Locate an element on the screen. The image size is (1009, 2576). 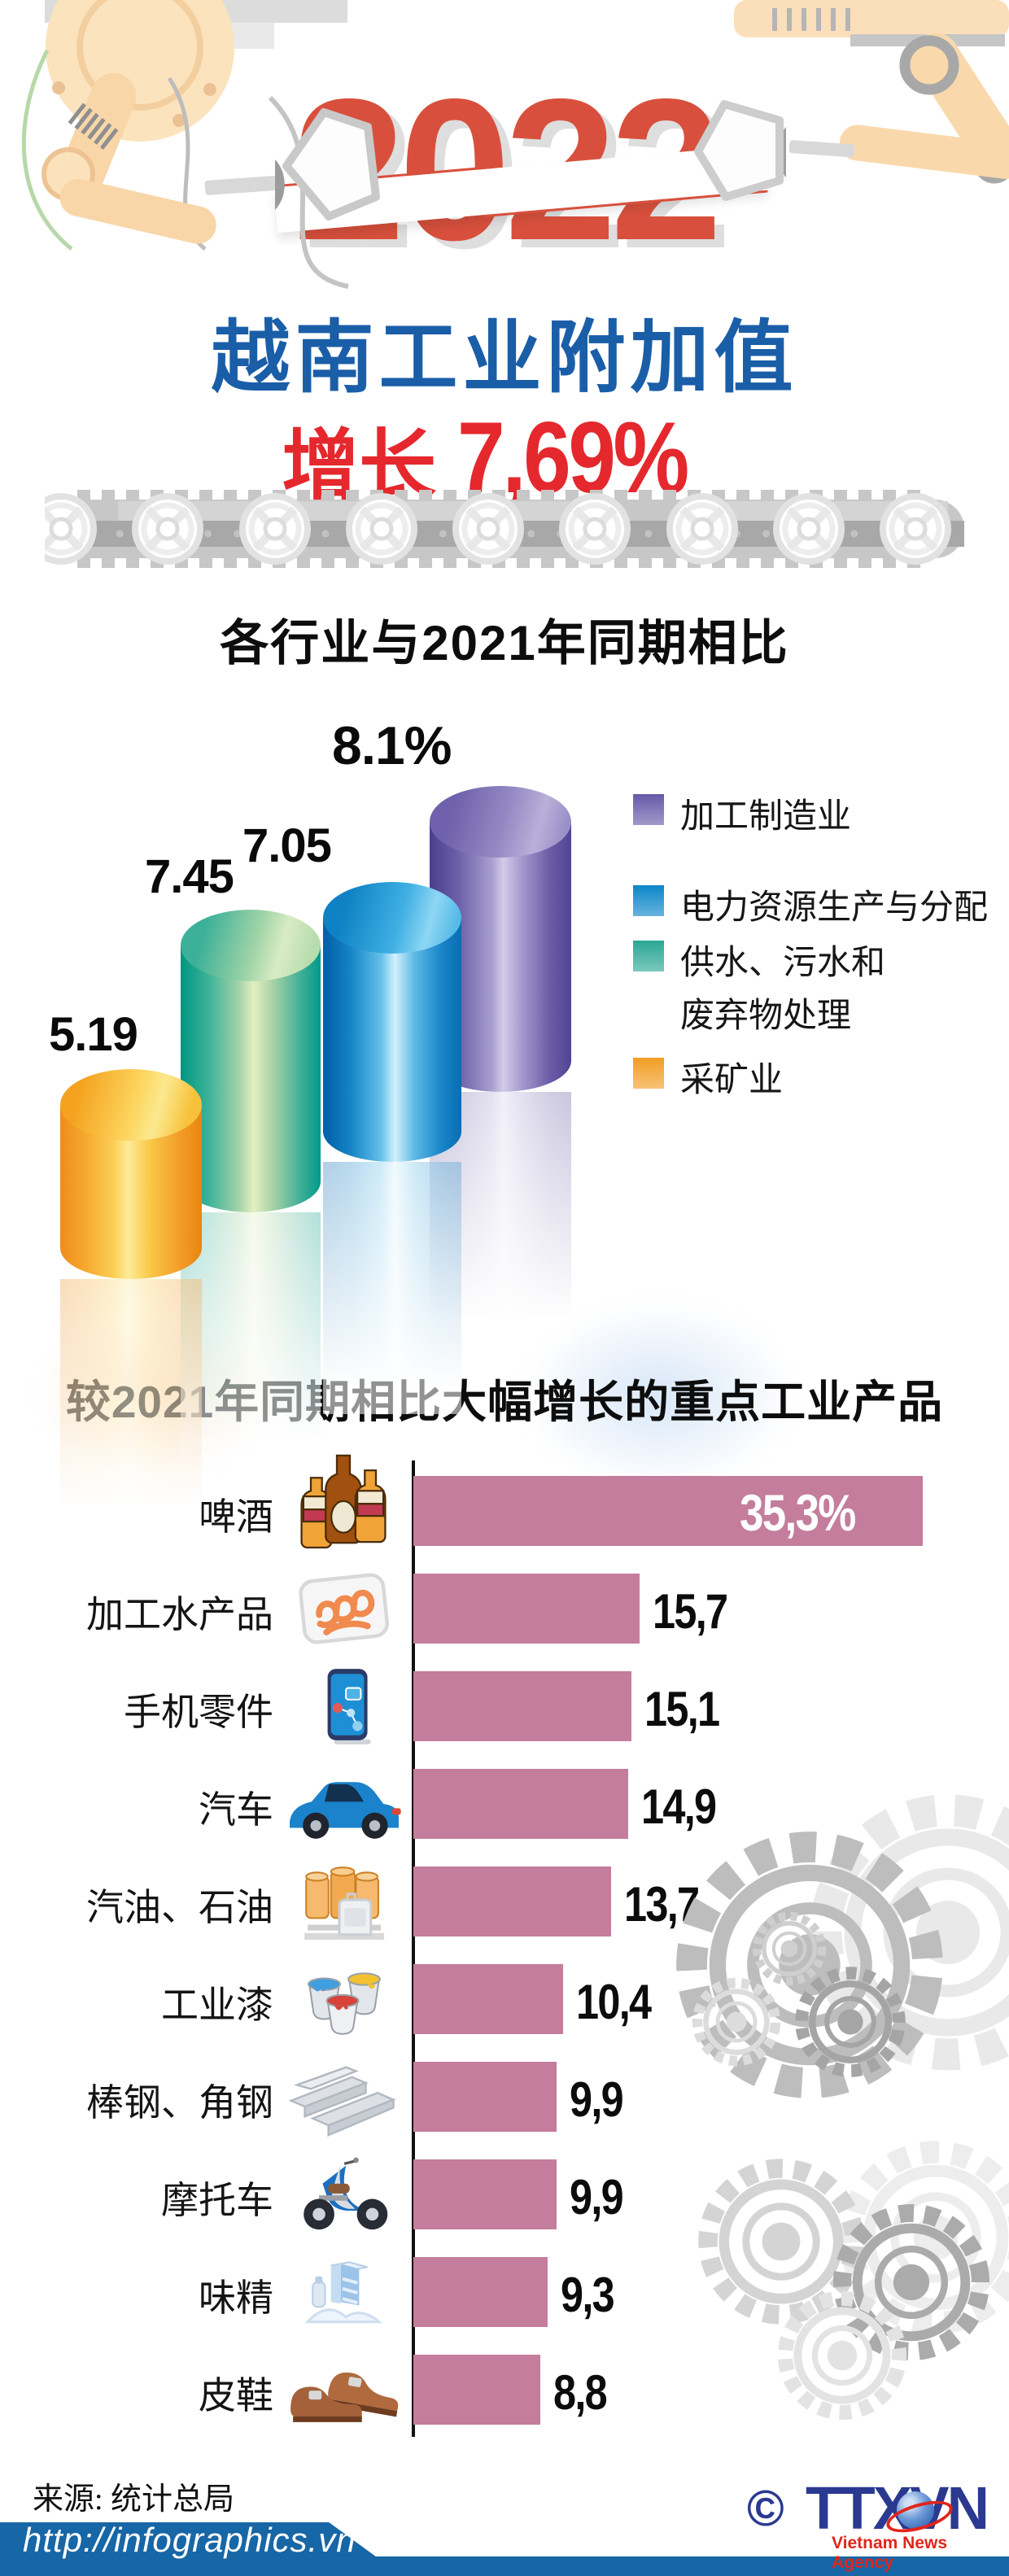
bar-row: 摩托车 9,9 is located at coordinates (504, 2207).